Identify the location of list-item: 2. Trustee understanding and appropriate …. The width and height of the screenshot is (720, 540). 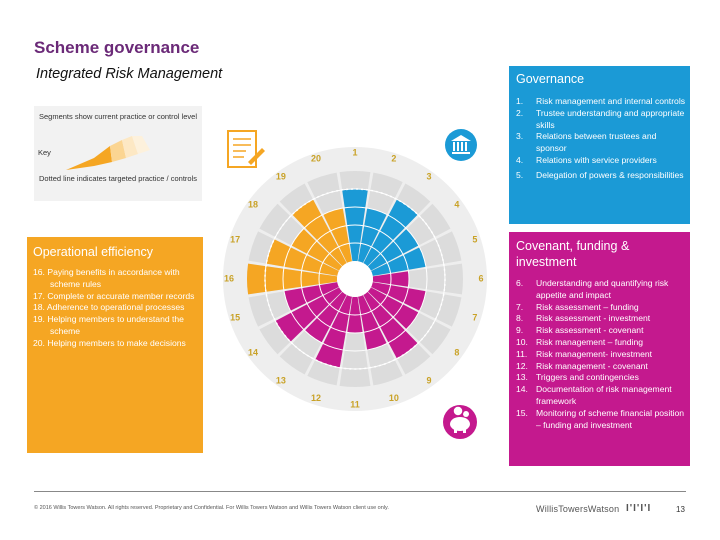
(600, 118).